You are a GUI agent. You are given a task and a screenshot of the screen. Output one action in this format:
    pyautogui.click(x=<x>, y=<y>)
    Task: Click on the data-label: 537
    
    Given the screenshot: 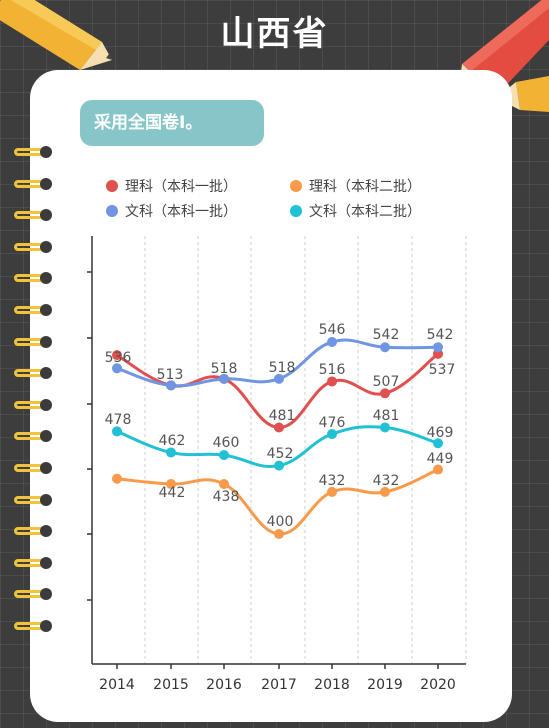 What is the action you would take?
    pyautogui.click(x=442, y=370)
    